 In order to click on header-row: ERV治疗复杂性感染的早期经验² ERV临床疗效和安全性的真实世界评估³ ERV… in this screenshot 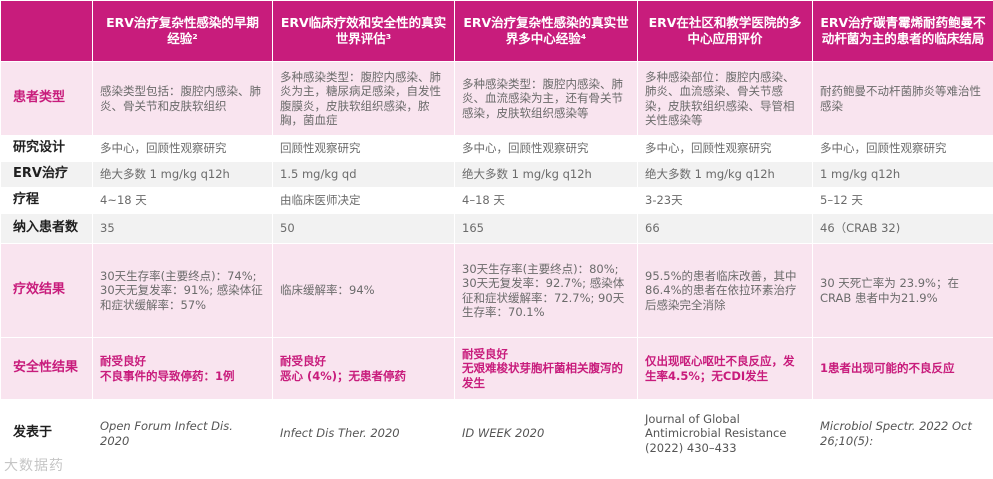, I will do `click(496, 31)`.